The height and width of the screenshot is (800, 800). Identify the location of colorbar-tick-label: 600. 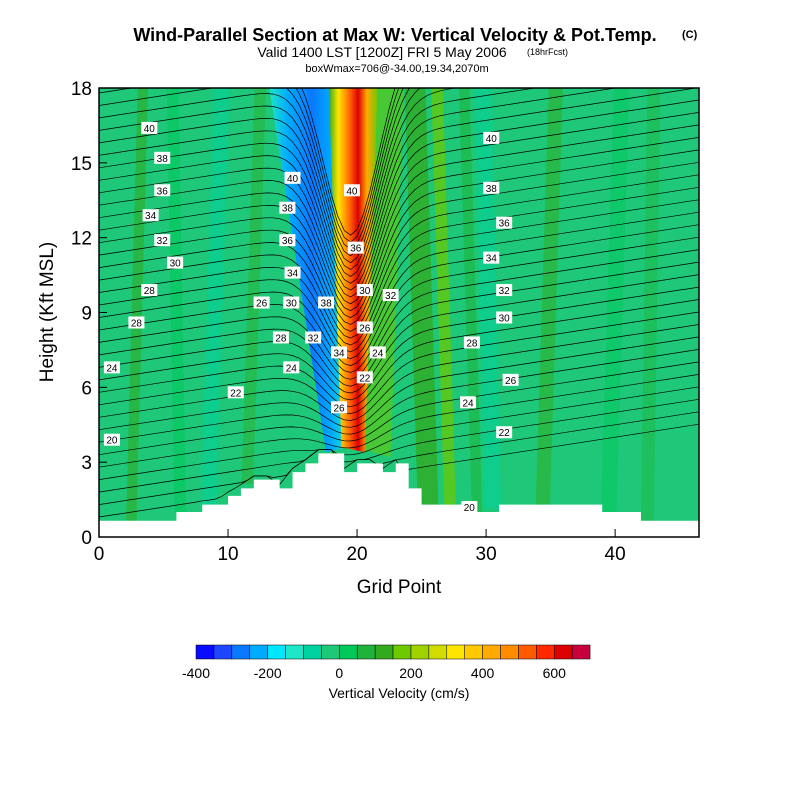
(555, 673).